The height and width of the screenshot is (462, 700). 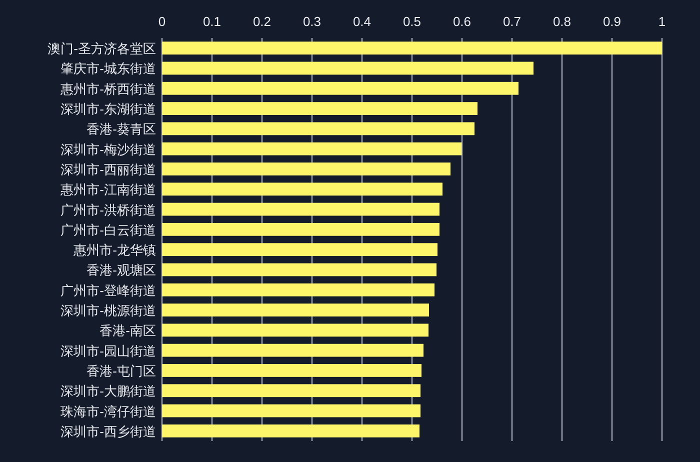 I want to click on y-tick-label: 香港-屯门区, so click(x=121, y=370).